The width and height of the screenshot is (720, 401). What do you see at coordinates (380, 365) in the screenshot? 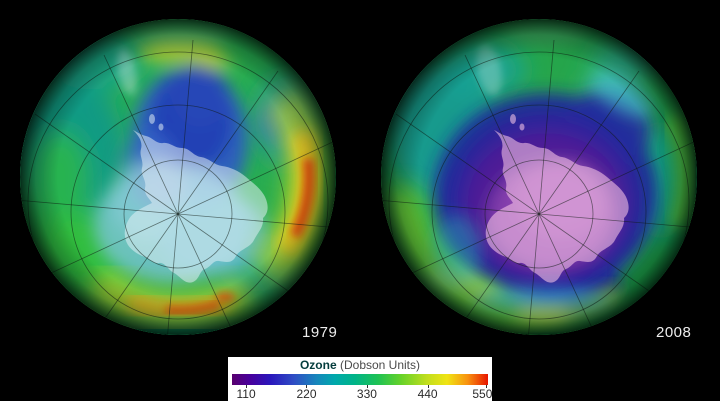
I see `legend-subtitle: (Dobson Units)` at bounding box center [380, 365].